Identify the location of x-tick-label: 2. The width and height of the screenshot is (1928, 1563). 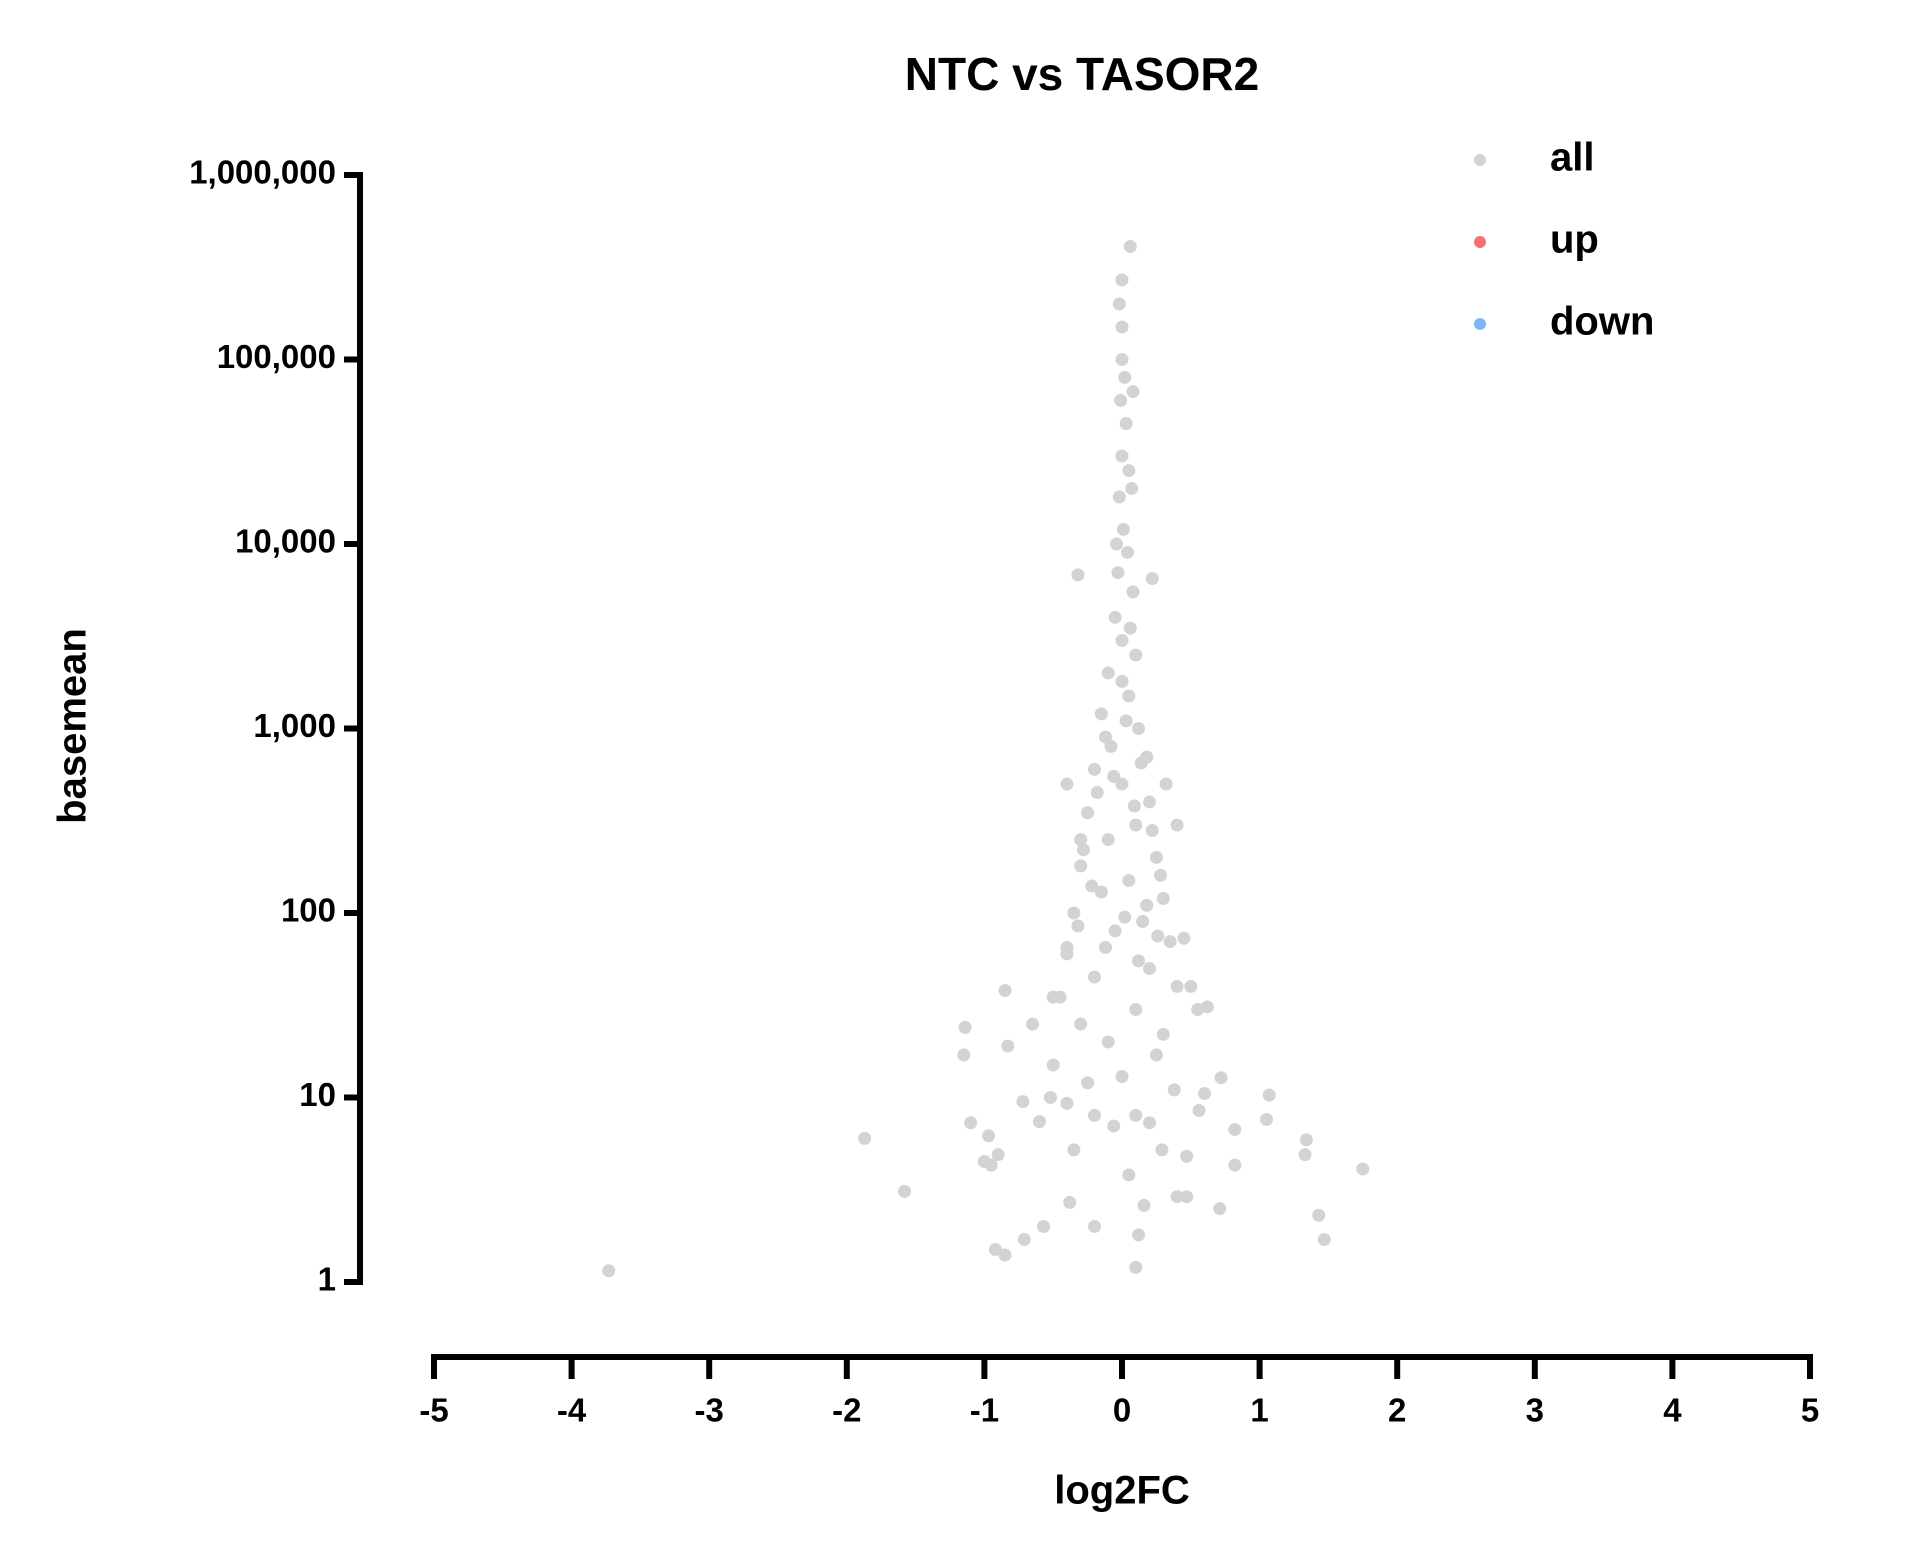
(1397, 1410).